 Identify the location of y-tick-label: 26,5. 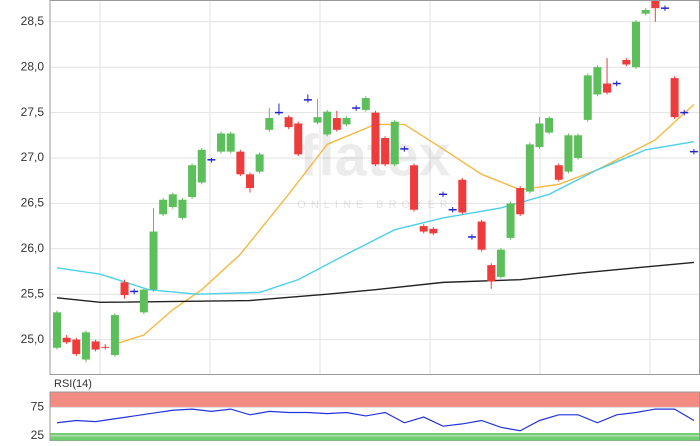
(33, 203).